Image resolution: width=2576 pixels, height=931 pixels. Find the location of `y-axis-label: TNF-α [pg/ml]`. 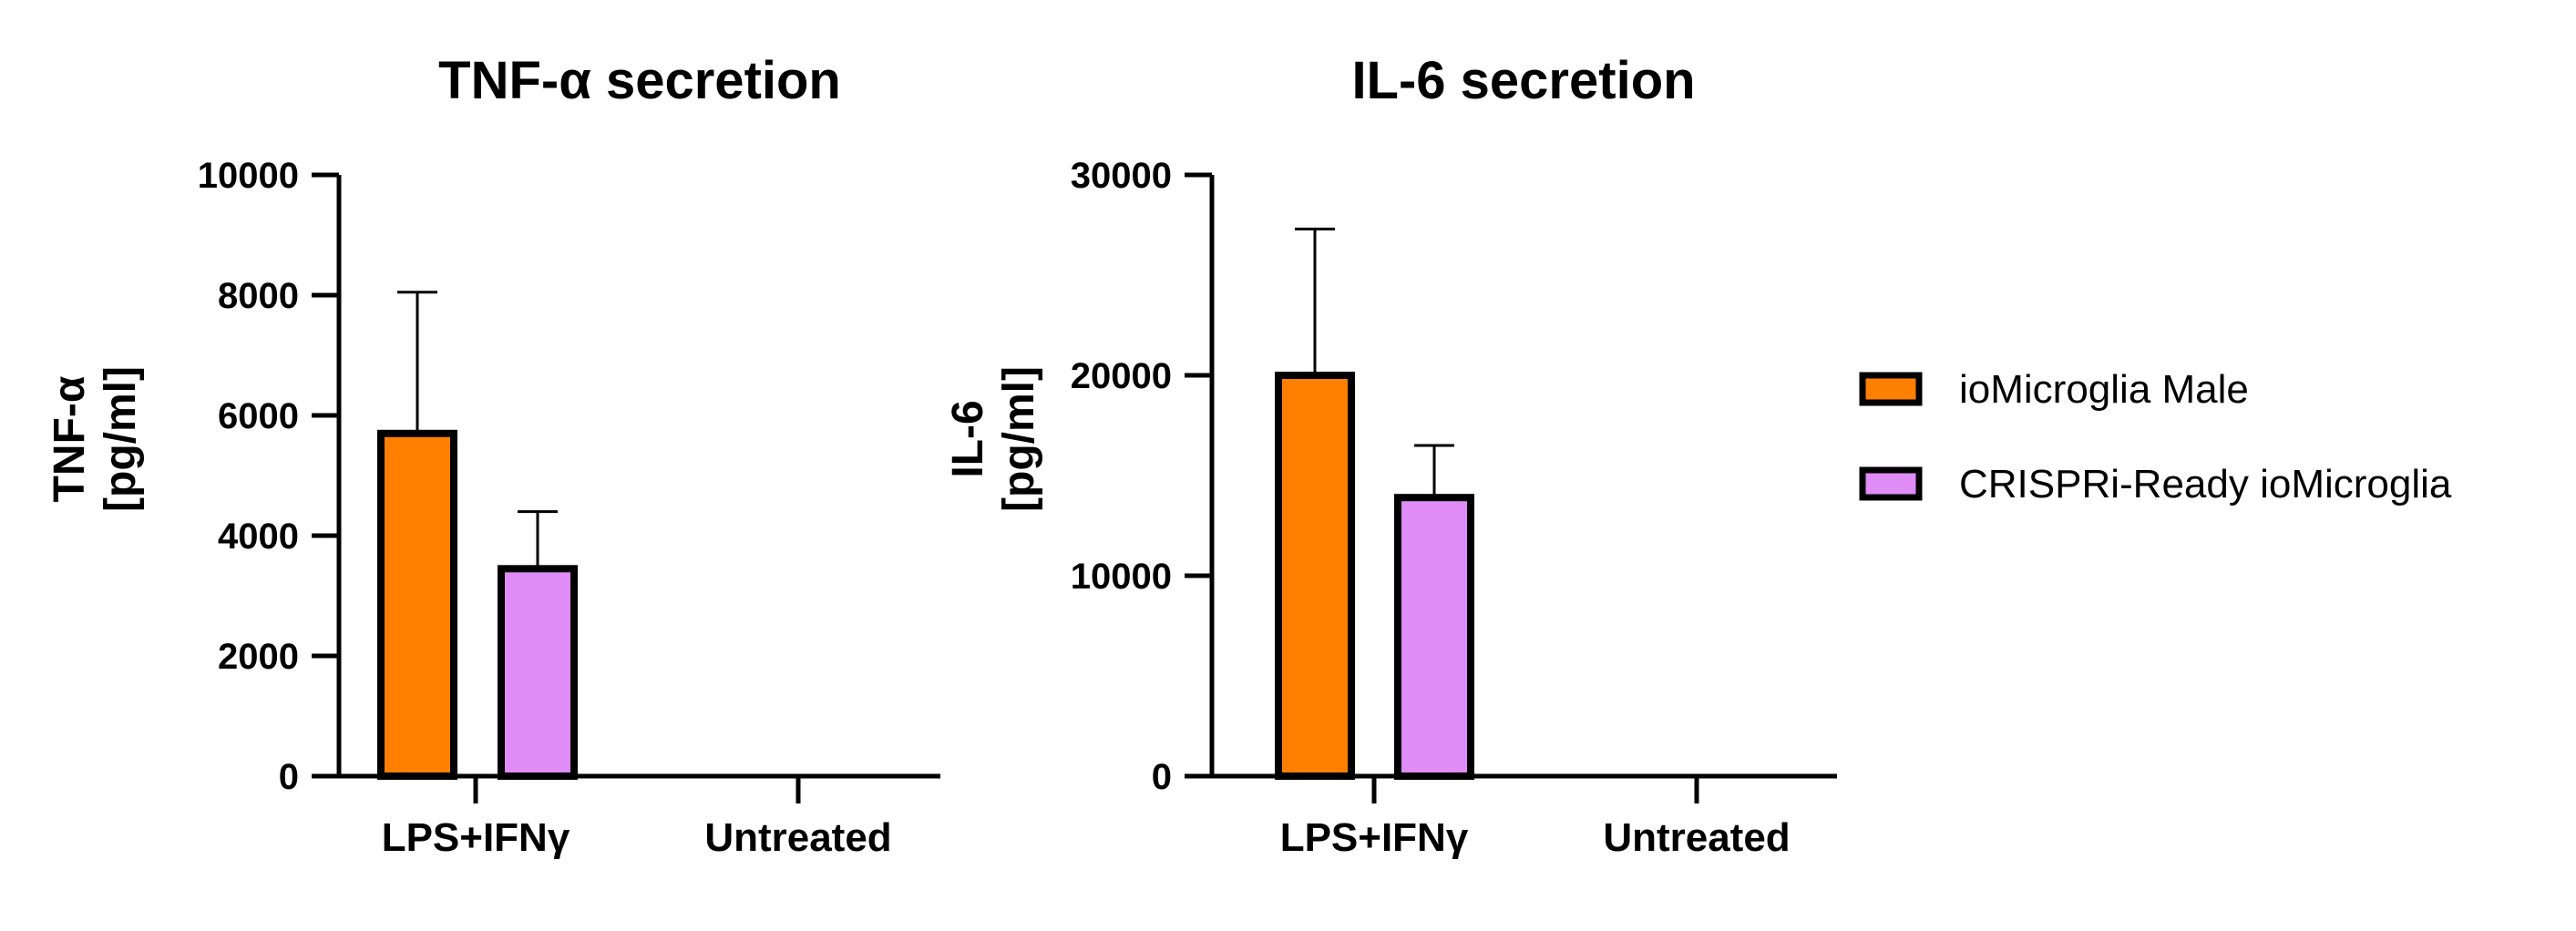

y-axis-label: TNF-α [pg/ml] is located at coordinates (96, 439).